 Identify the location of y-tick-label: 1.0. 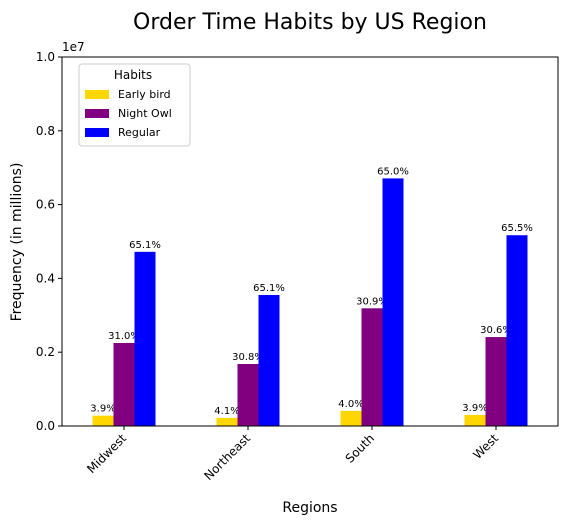
(45, 57).